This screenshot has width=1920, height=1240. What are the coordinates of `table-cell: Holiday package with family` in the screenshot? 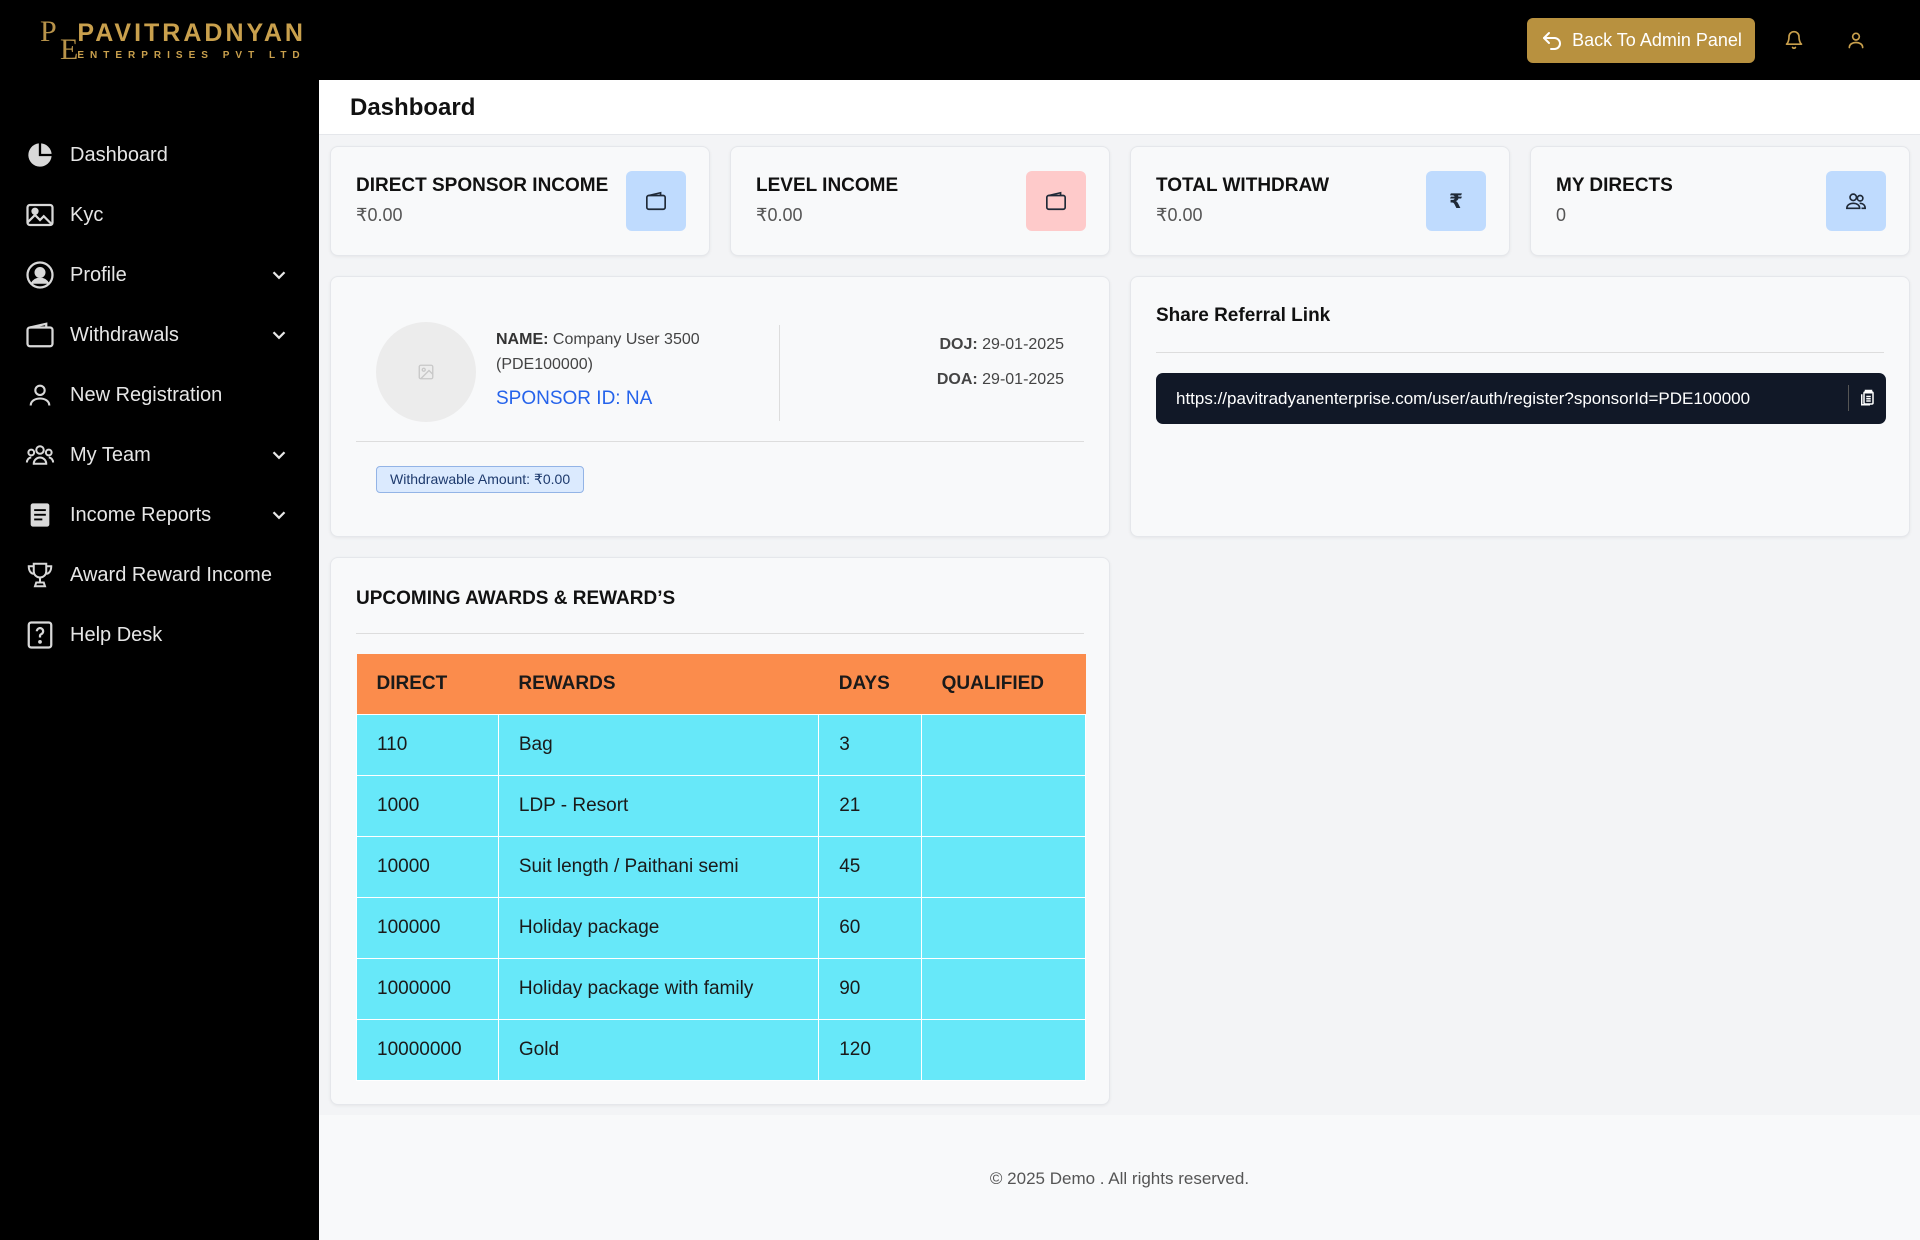 It's located at (658, 988).